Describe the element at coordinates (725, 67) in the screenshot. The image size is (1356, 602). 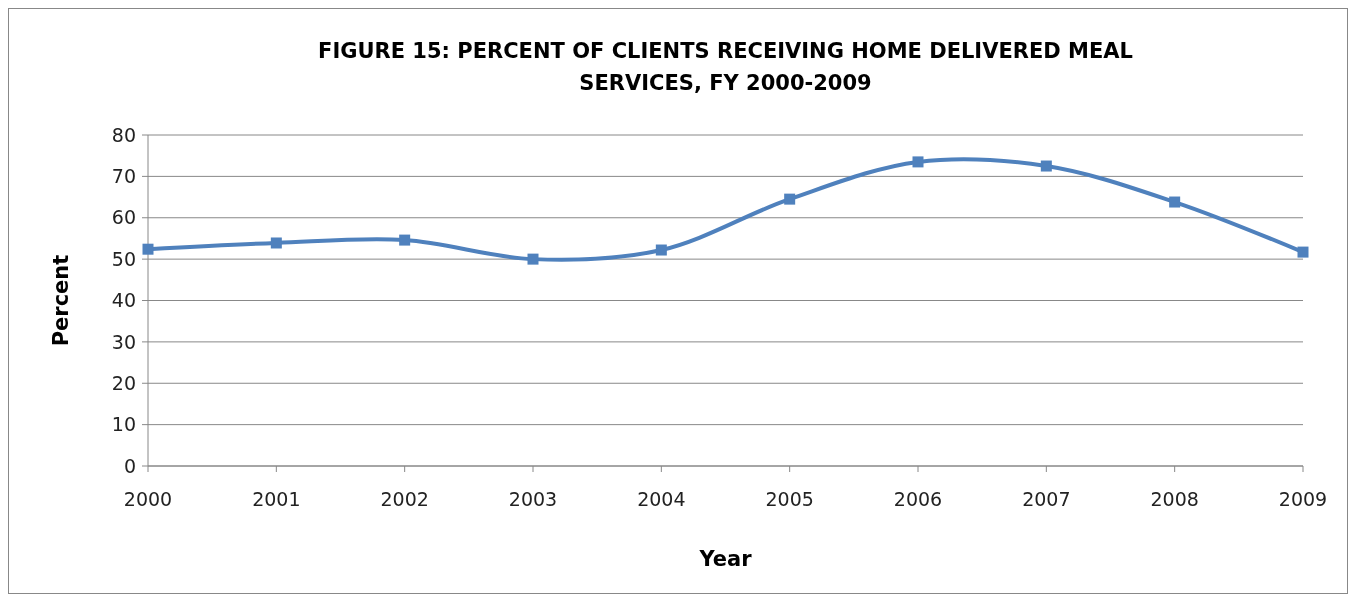
I see `chart-title: FIGURE 15: PERCENT OF CLIENTS RECEIVING HOME DELIVERED MEAL SERVICES, FY 2000-2009` at that location.